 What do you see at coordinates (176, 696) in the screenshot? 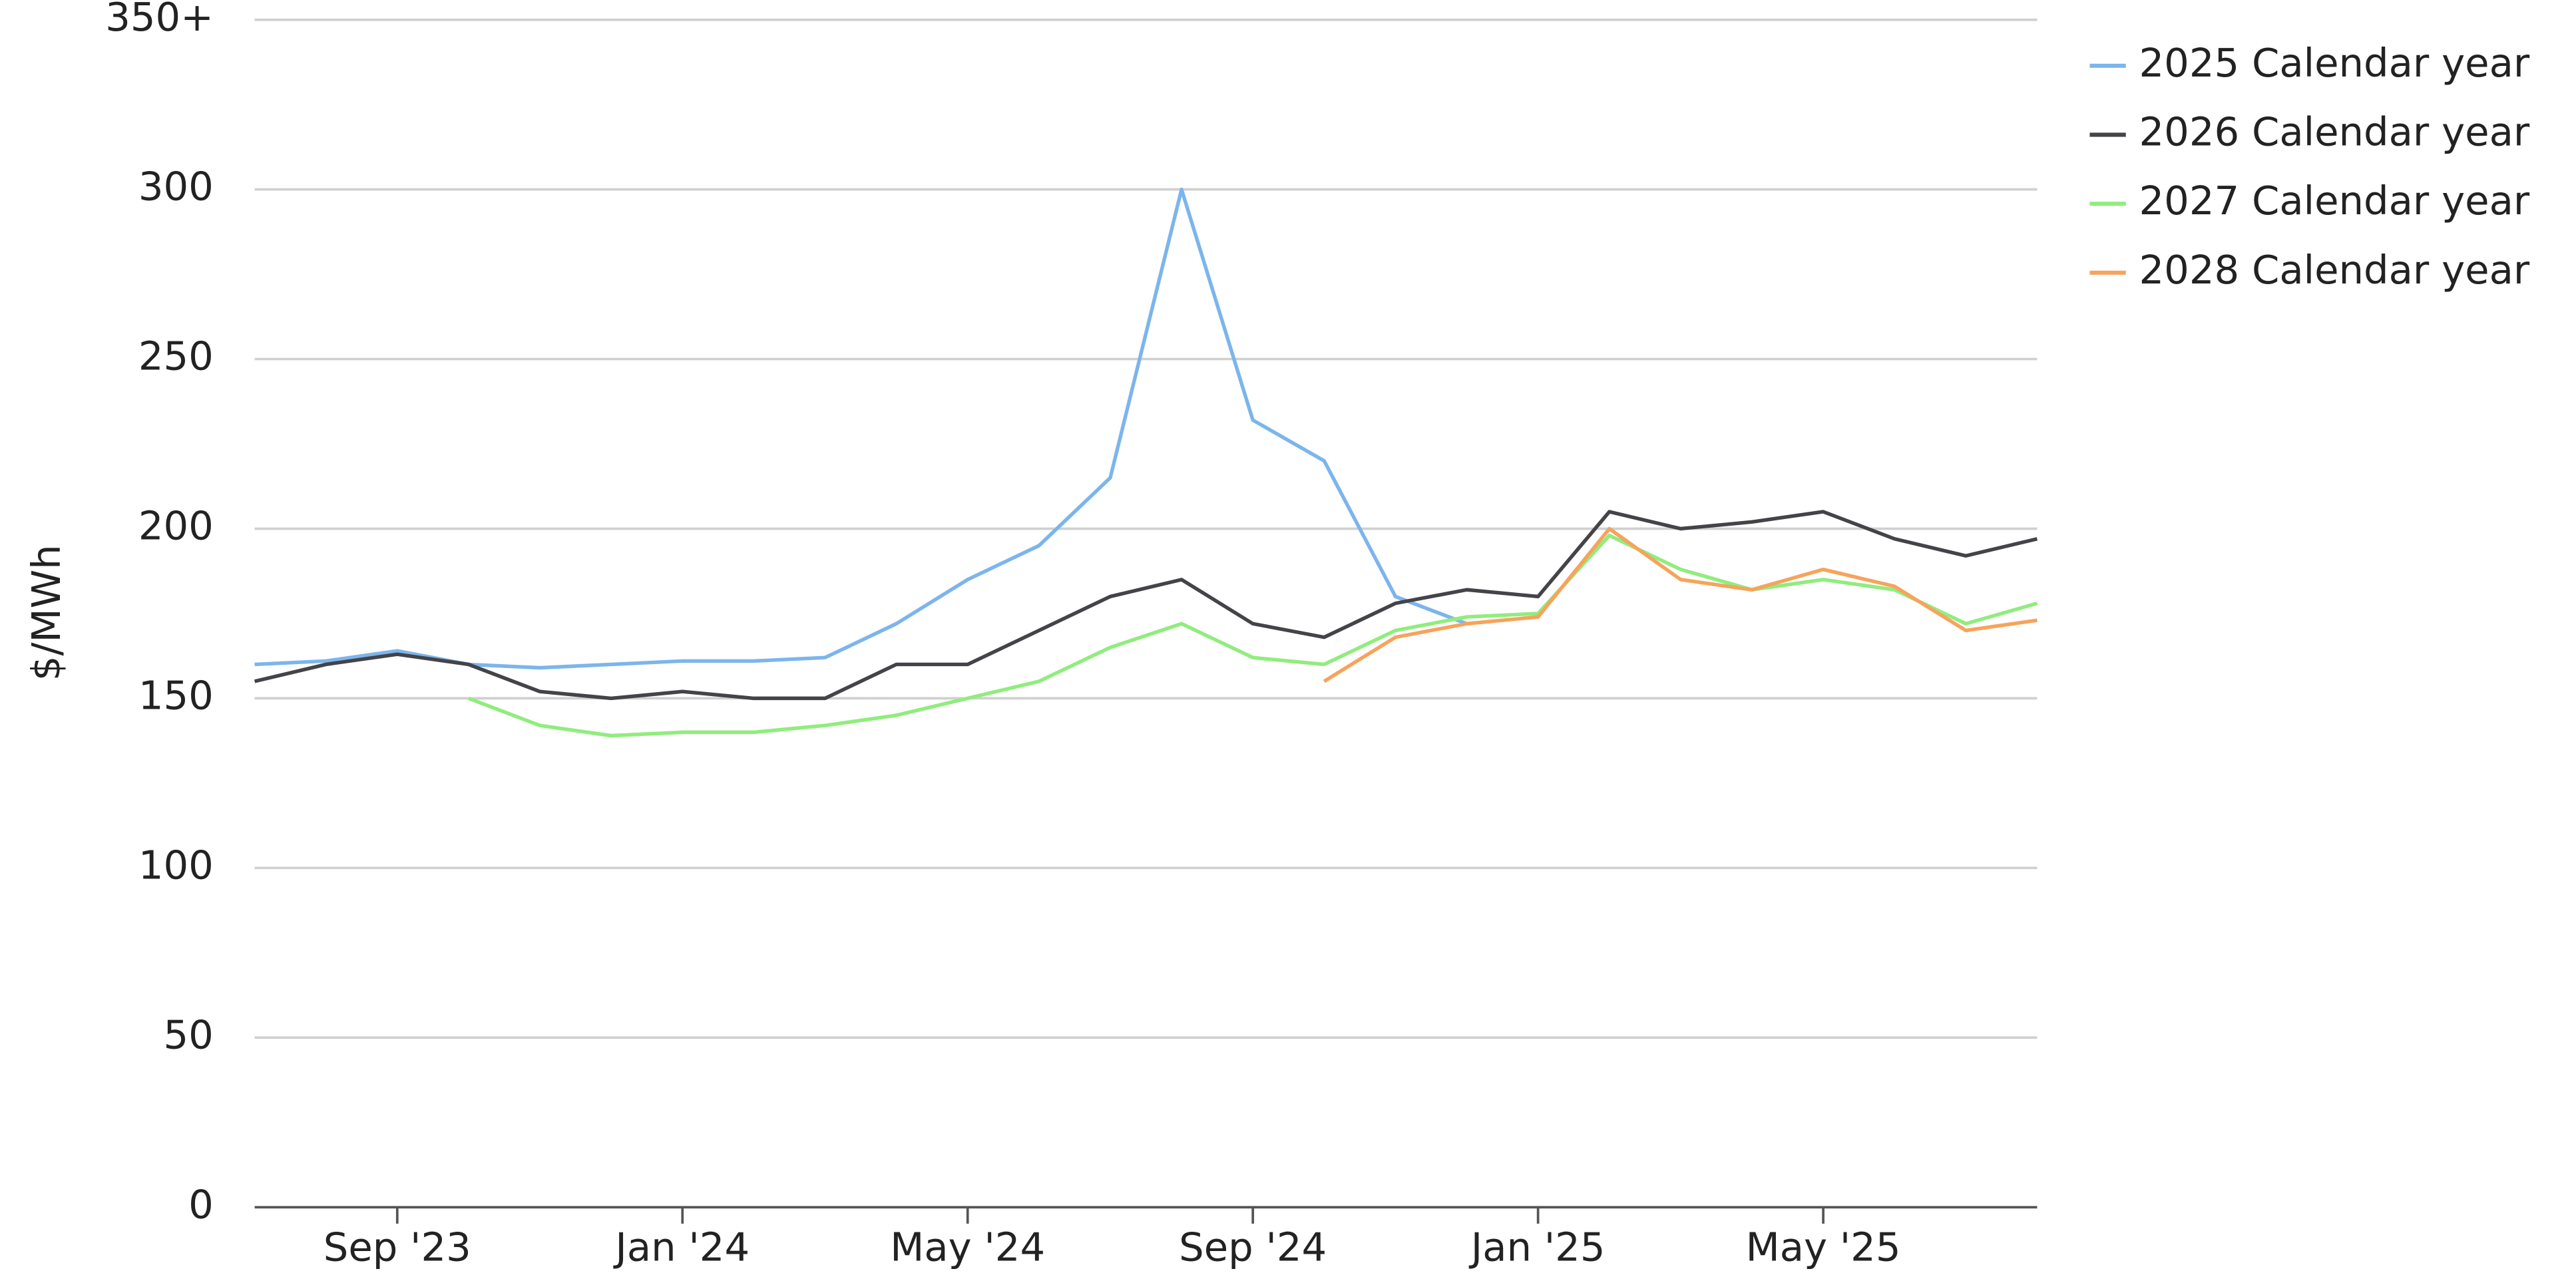
I see `y-tick-label: 150` at bounding box center [176, 696].